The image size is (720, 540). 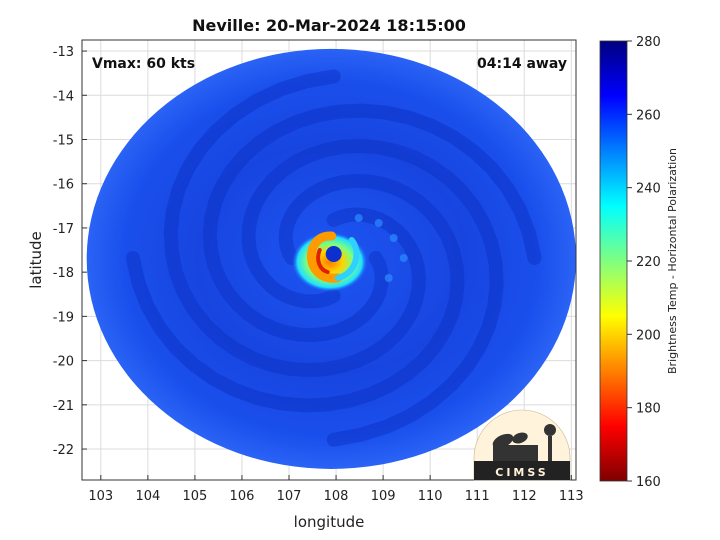 I want to click on colorbar-tick-label: 160, so click(x=648, y=482).